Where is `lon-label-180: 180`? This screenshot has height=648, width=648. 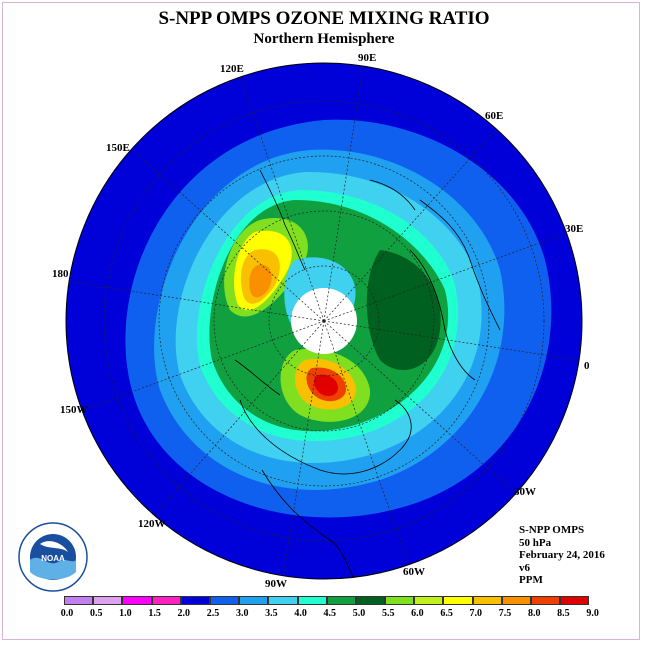 lon-label-180: 180 is located at coordinates (60, 274).